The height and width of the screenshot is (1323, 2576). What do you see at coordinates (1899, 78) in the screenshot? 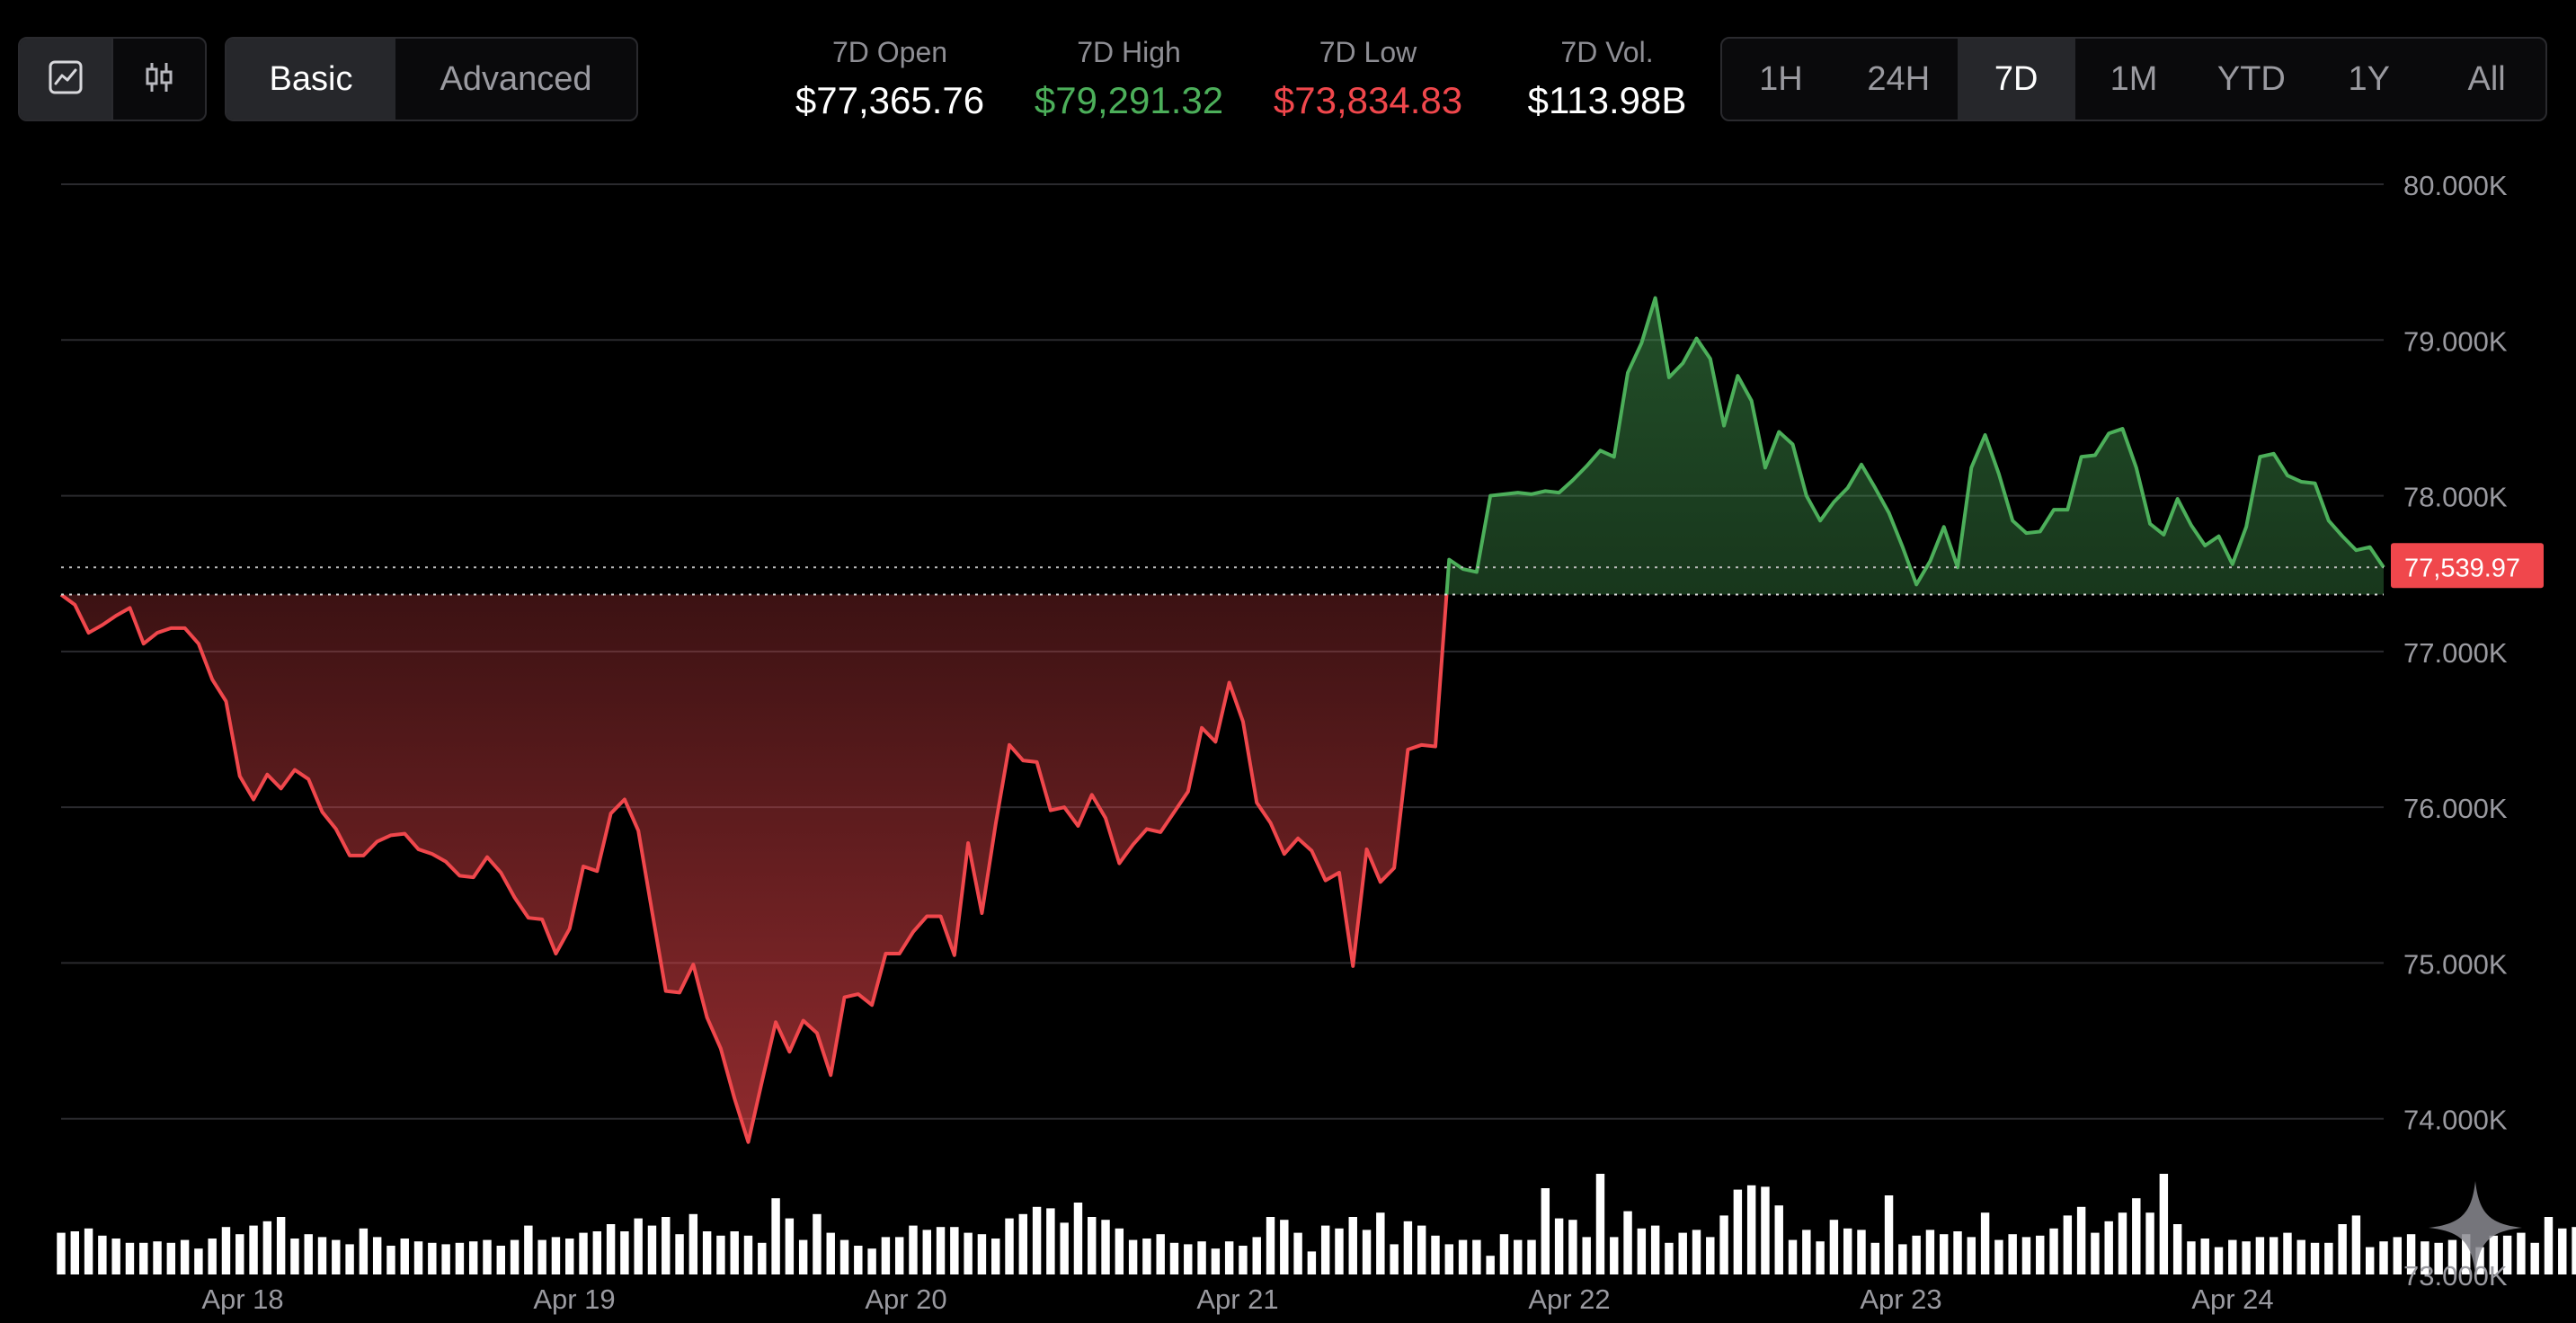
I see `range-24h-button: 24H` at bounding box center [1899, 78].